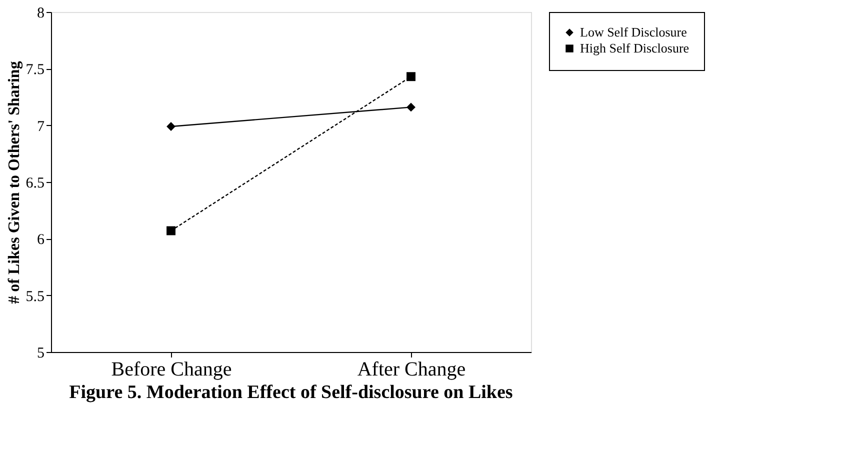  What do you see at coordinates (291, 392) in the screenshot?
I see `text: Figure 5. Moderation Effect of Self-disclosure on Likes` at bounding box center [291, 392].